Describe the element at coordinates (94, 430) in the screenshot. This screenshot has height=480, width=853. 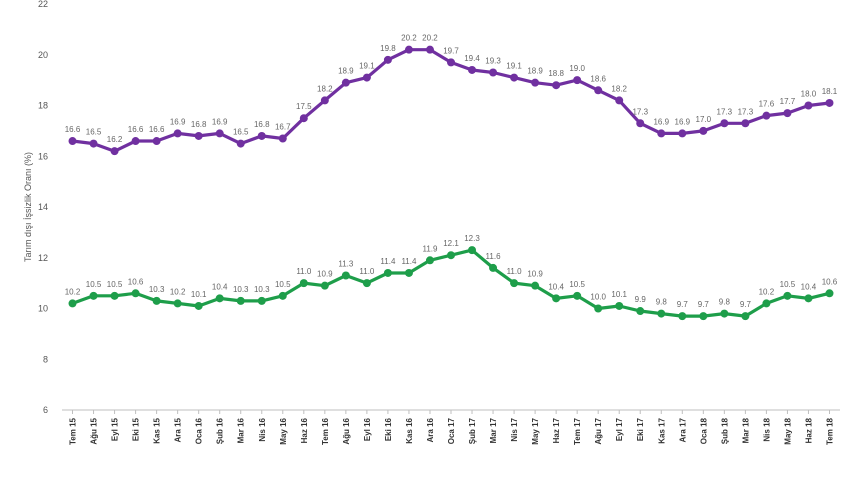
I see `x-tick-label: Ağu 15` at that location.